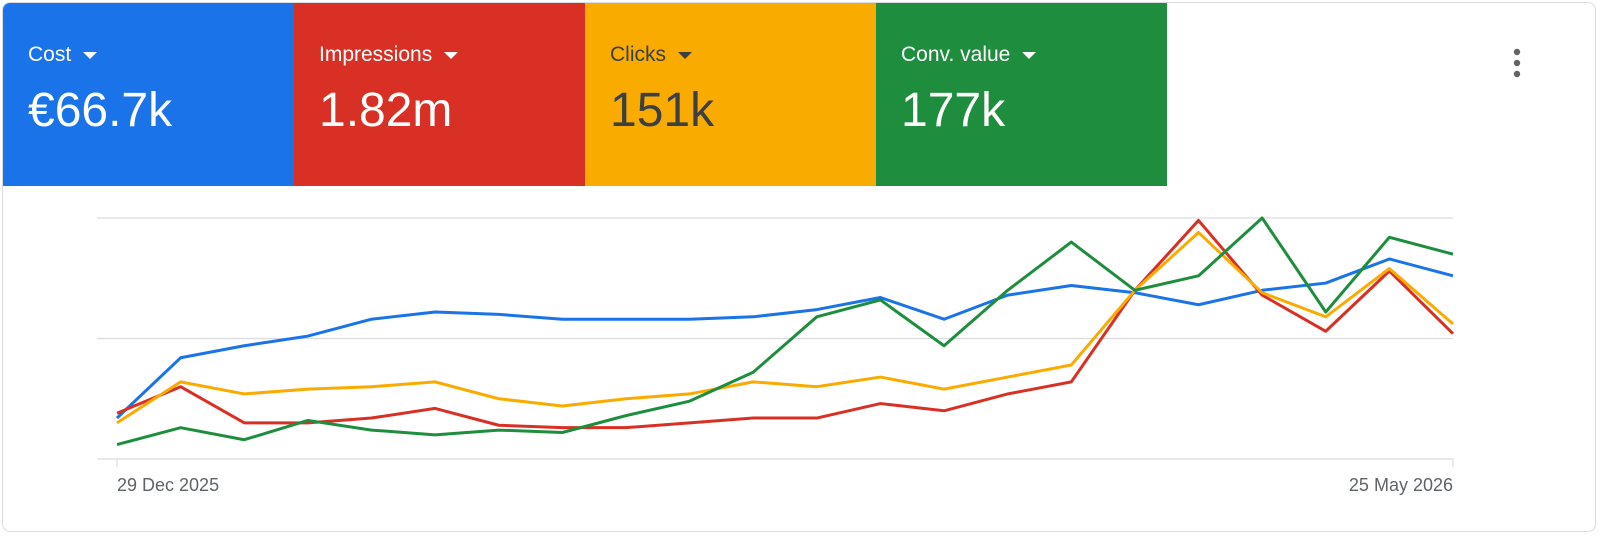  I want to click on x-tick-label: 29 Dec 2025, so click(168, 485).